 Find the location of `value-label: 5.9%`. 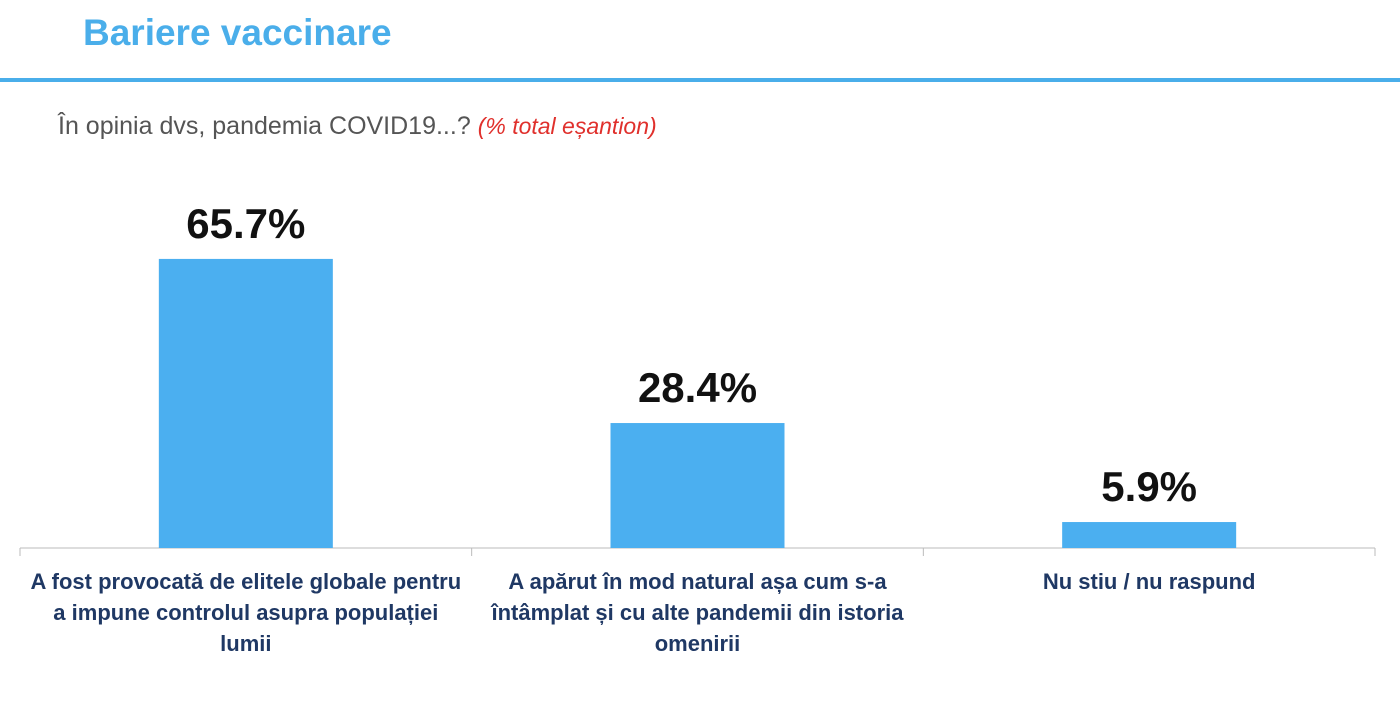

value-label: 5.9% is located at coordinates (1149, 486).